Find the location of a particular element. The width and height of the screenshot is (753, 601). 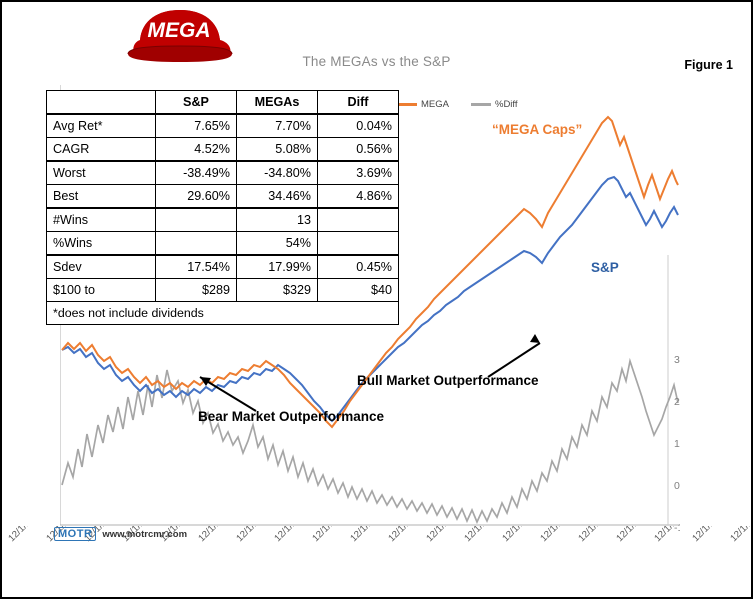

stats-header-sp: S&P is located at coordinates (196, 102).